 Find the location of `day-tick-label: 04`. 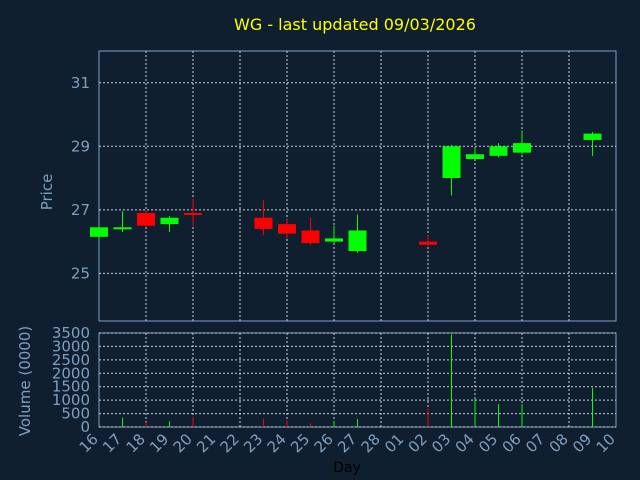

day-tick-label: 04 is located at coordinates (465, 443).